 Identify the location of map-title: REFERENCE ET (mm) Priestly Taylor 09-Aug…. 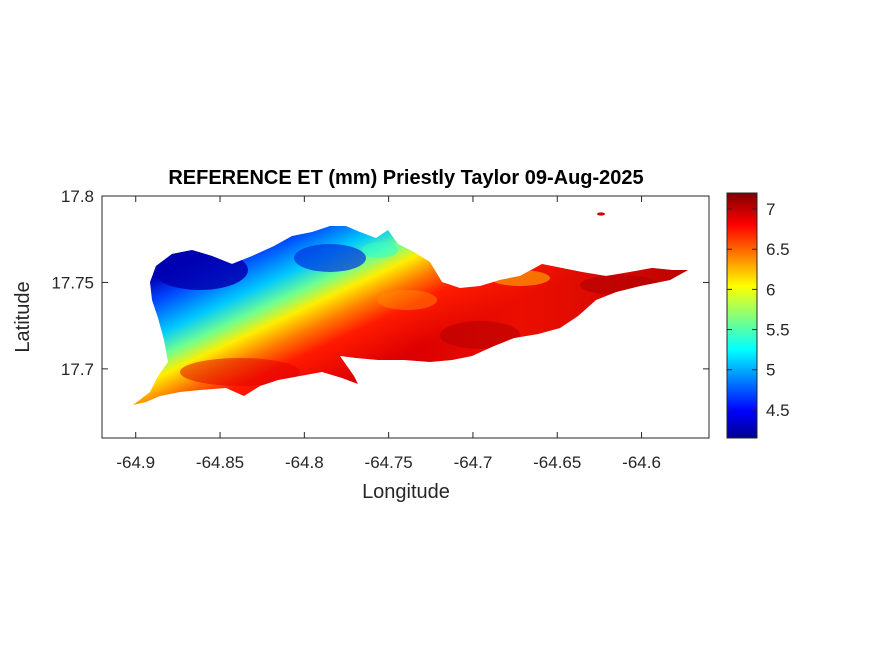
(405, 178).